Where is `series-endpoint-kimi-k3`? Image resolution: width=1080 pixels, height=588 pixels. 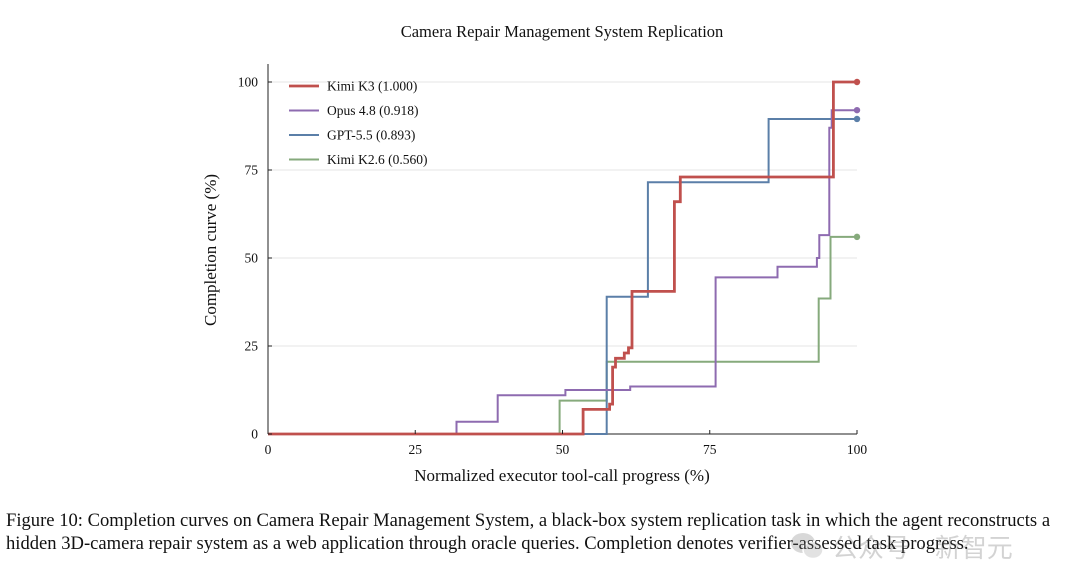 series-endpoint-kimi-k3 is located at coordinates (857, 82).